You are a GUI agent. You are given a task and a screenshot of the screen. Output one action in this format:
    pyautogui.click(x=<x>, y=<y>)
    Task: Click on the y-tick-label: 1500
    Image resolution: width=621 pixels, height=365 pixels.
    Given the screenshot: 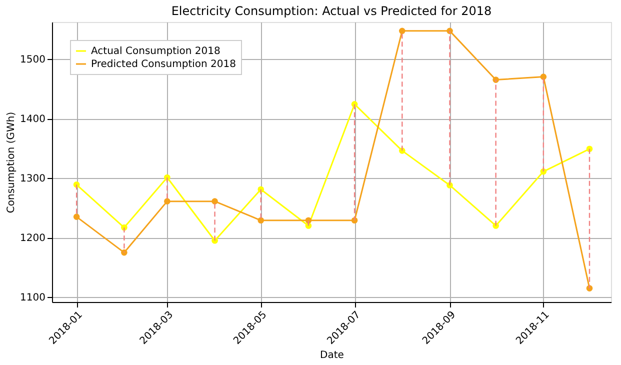 What is the action you would take?
    pyautogui.click(x=33, y=60)
    